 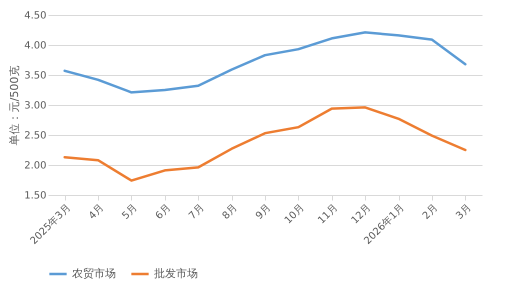 I want to click on y-tick-label: 3.00, so click(x=35, y=106).